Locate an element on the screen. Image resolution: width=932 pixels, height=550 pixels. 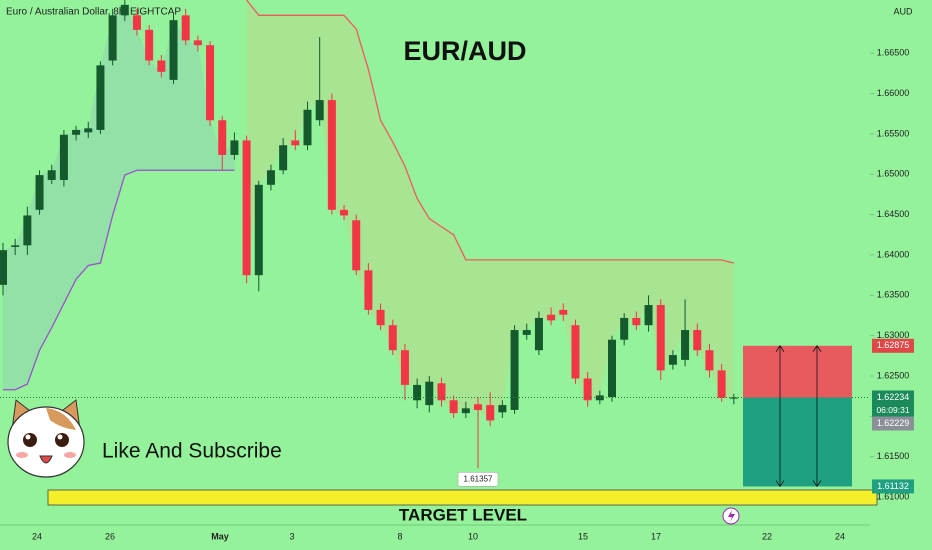
countdown: 06:09:31 is located at coordinates (892, 410).